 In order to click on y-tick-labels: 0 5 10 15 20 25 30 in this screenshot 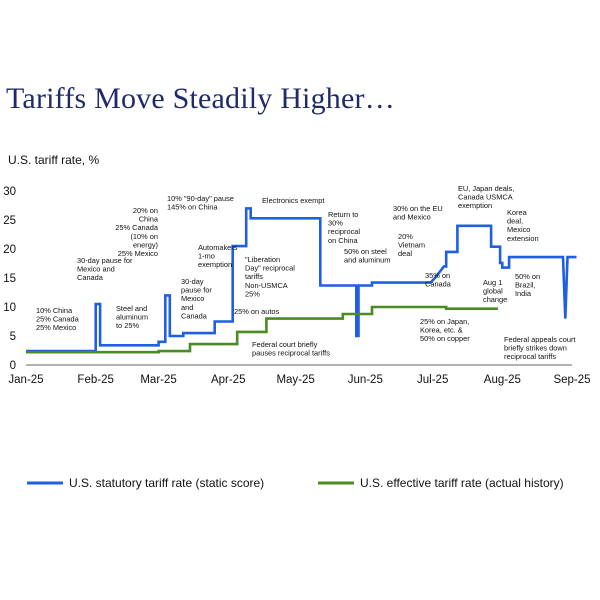, I will do `click(9, 279)`.